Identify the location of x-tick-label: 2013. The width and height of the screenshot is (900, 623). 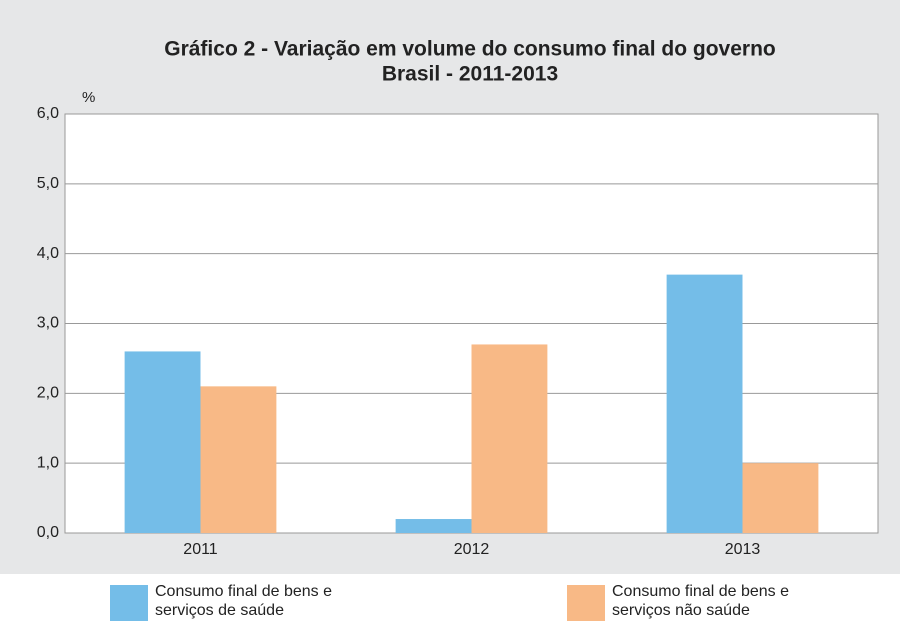
(743, 549).